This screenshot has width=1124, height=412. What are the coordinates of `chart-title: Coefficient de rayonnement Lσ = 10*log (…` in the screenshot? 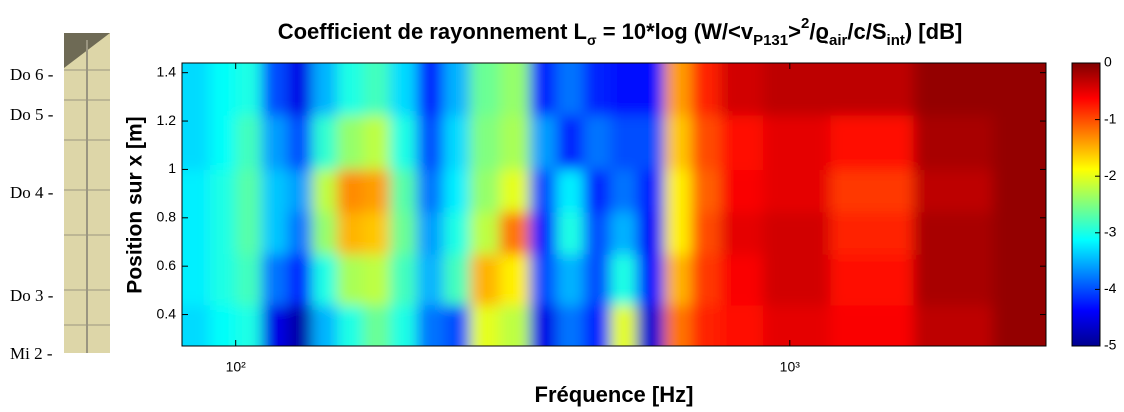 It's located at (620, 32).